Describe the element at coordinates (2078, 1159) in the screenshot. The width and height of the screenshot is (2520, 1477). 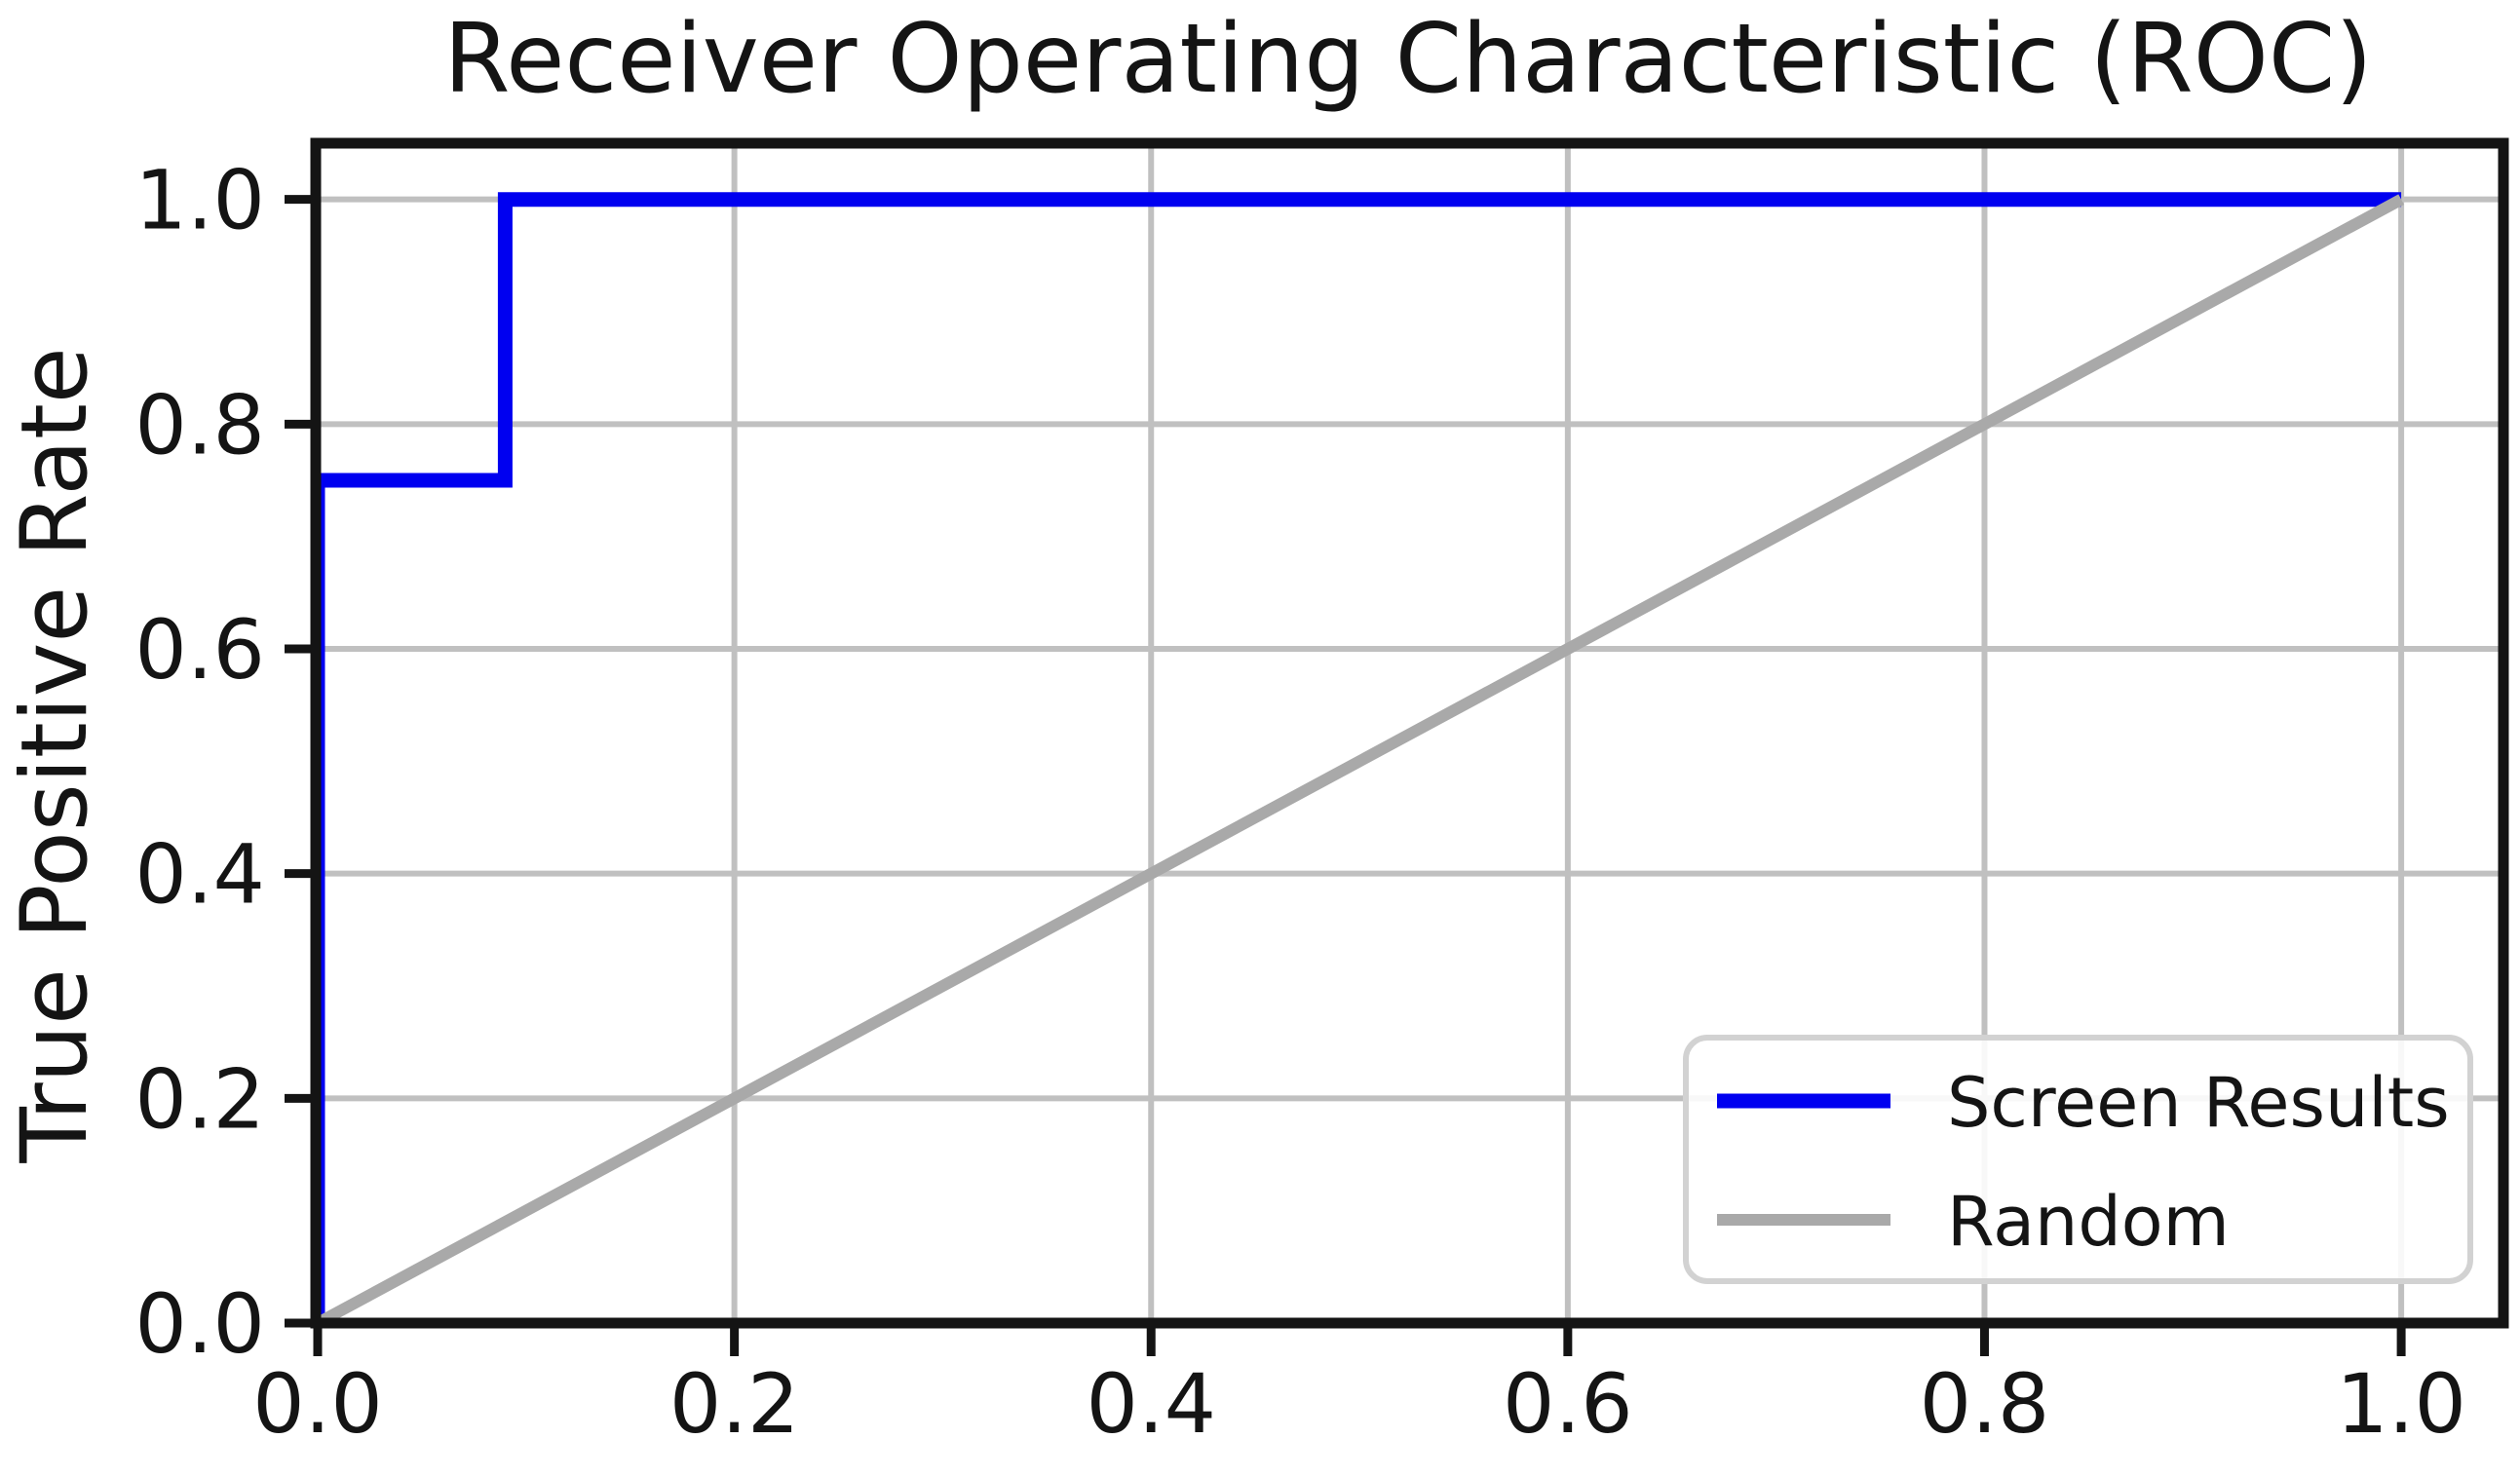
I see `legend: Screen Results Random` at that location.